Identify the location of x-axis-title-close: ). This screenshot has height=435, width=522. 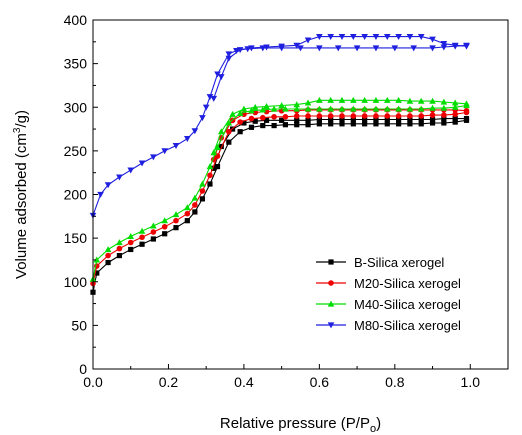
(378, 423).